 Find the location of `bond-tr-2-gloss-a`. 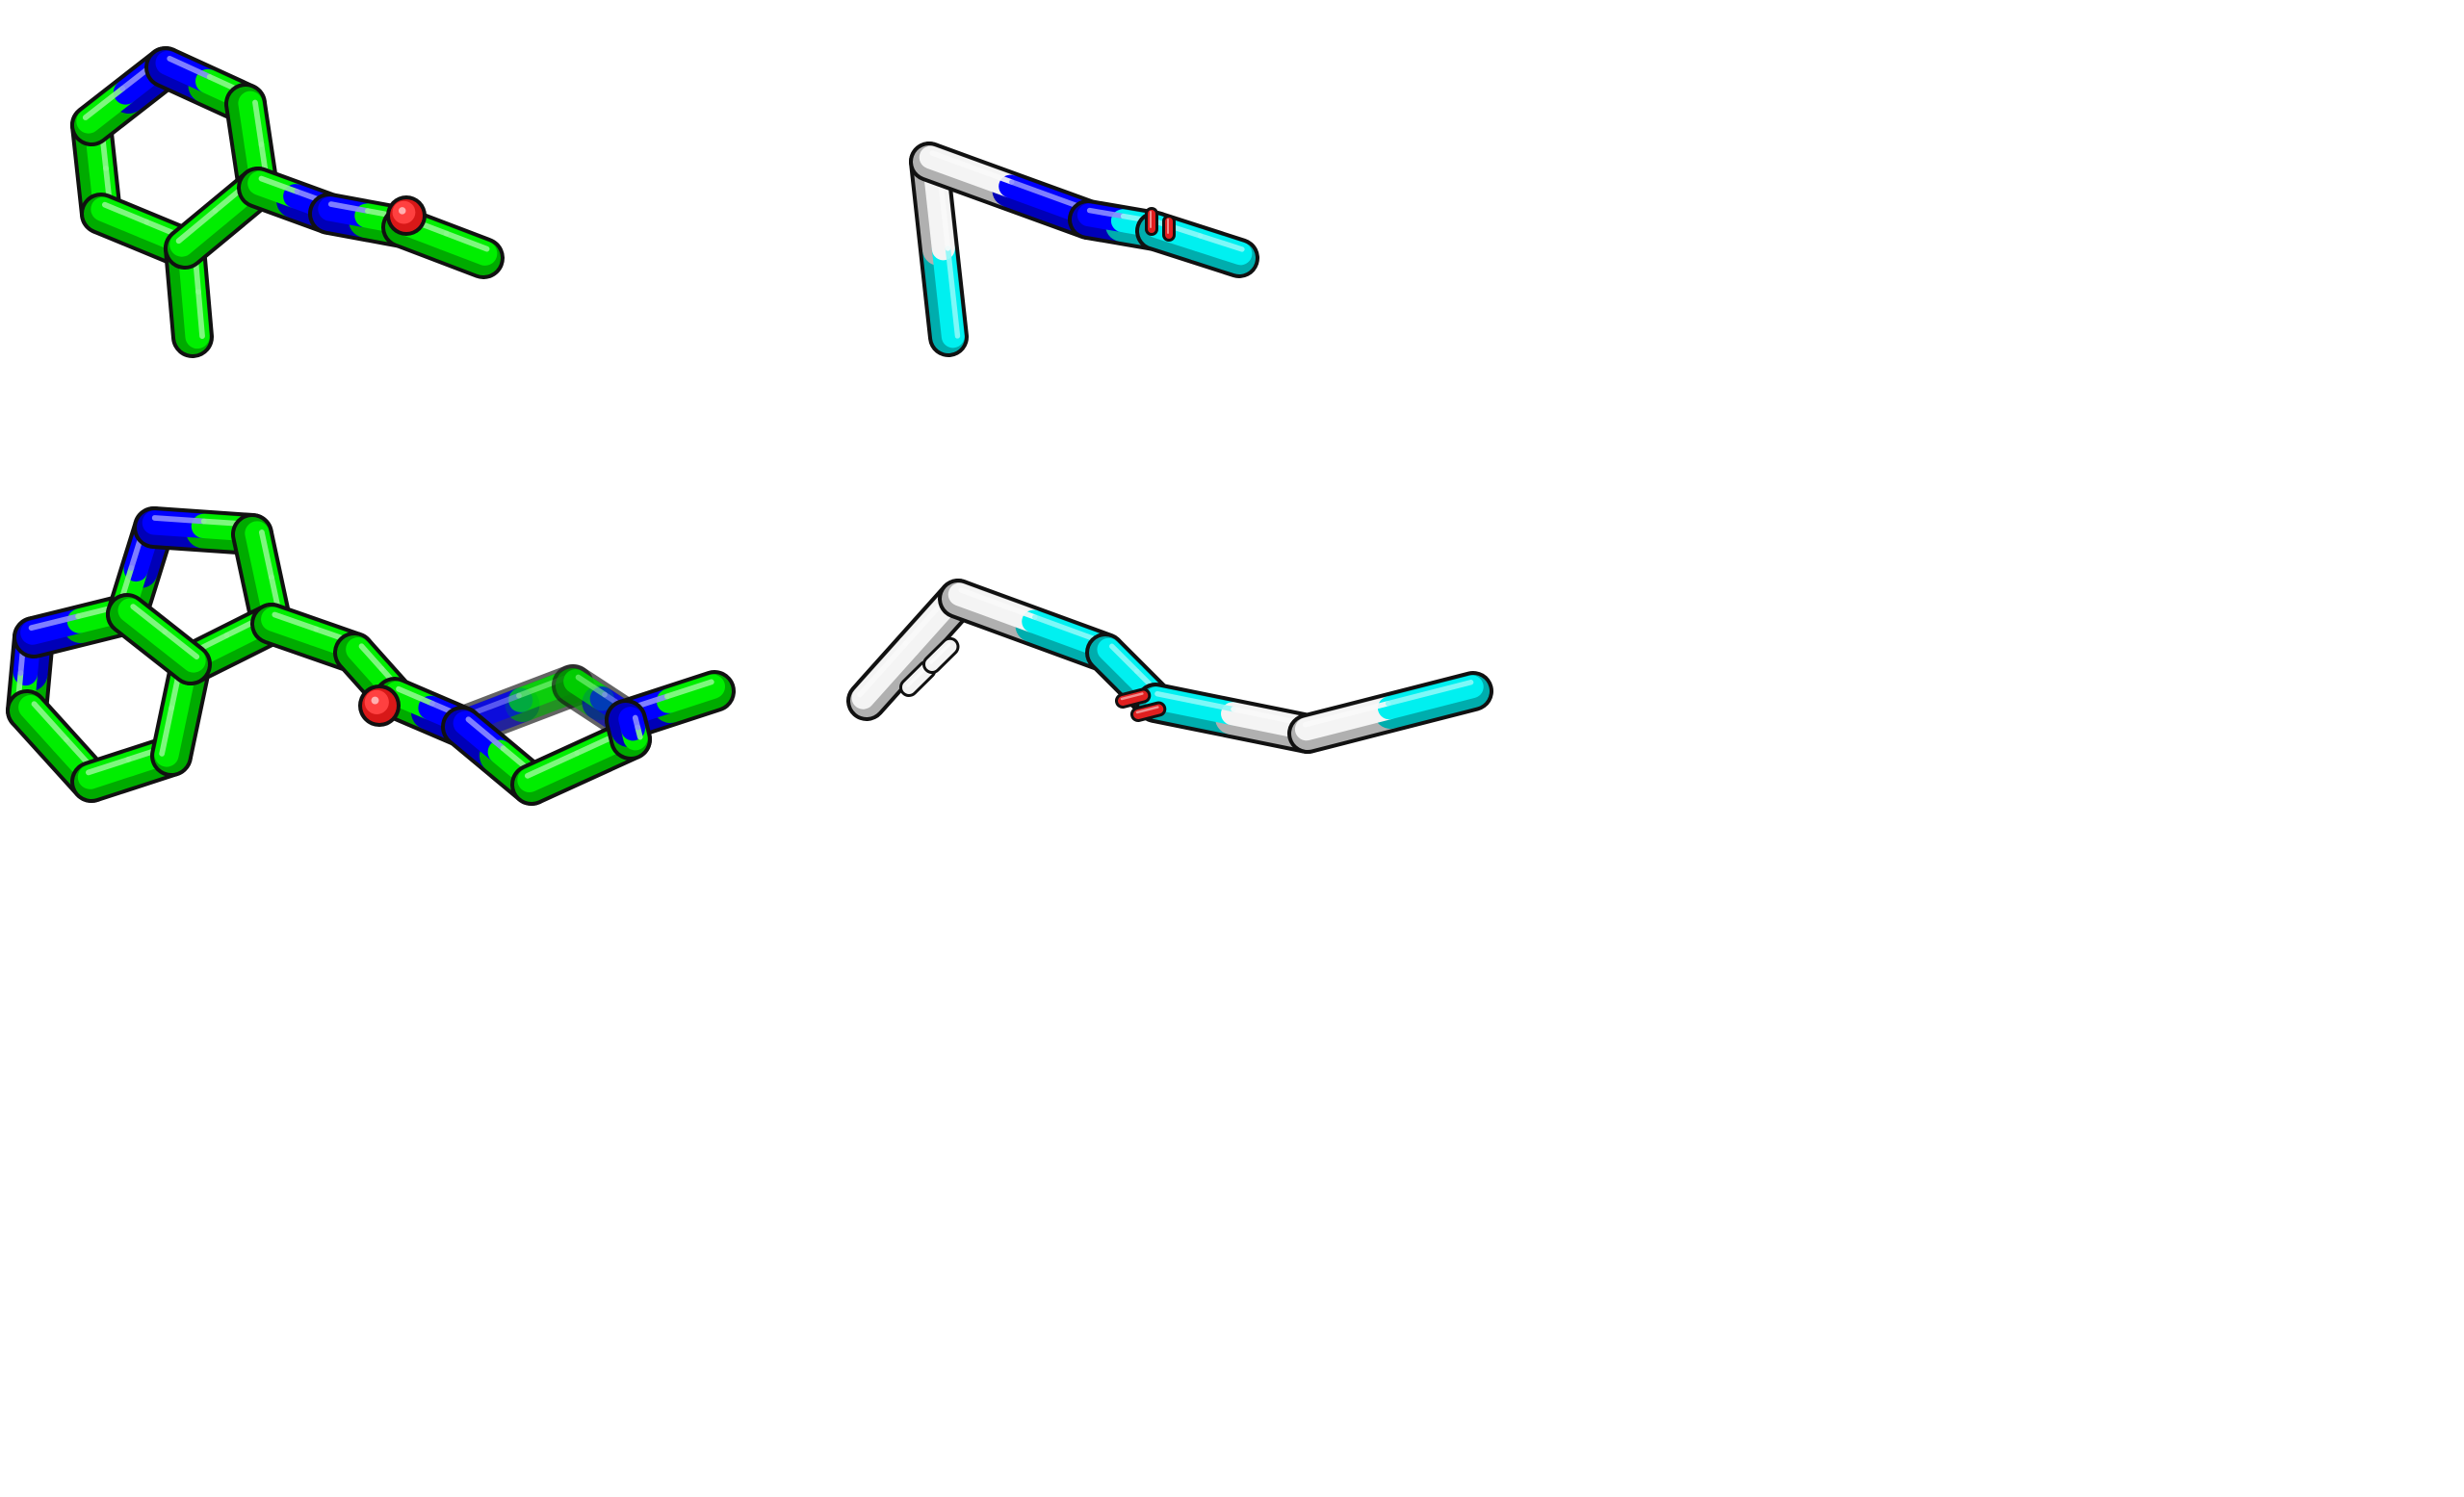

bond-tr-2-gloss-a is located at coordinates (972, 167).